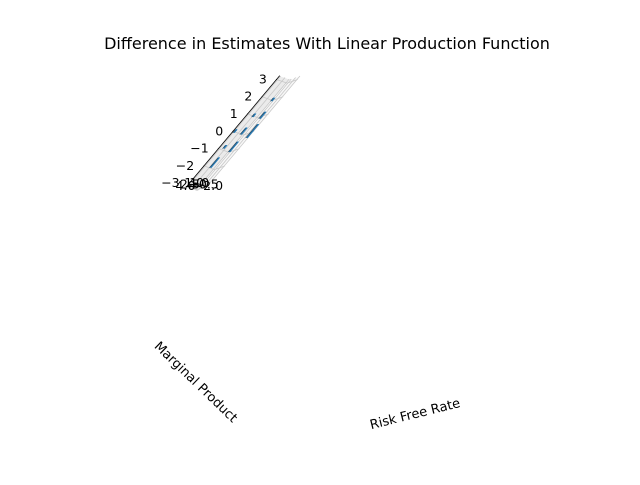 The width and height of the screenshot is (640, 485). What do you see at coordinates (170, 182) in the screenshot?
I see `z-tick-label: −3` at bounding box center [170, 182].